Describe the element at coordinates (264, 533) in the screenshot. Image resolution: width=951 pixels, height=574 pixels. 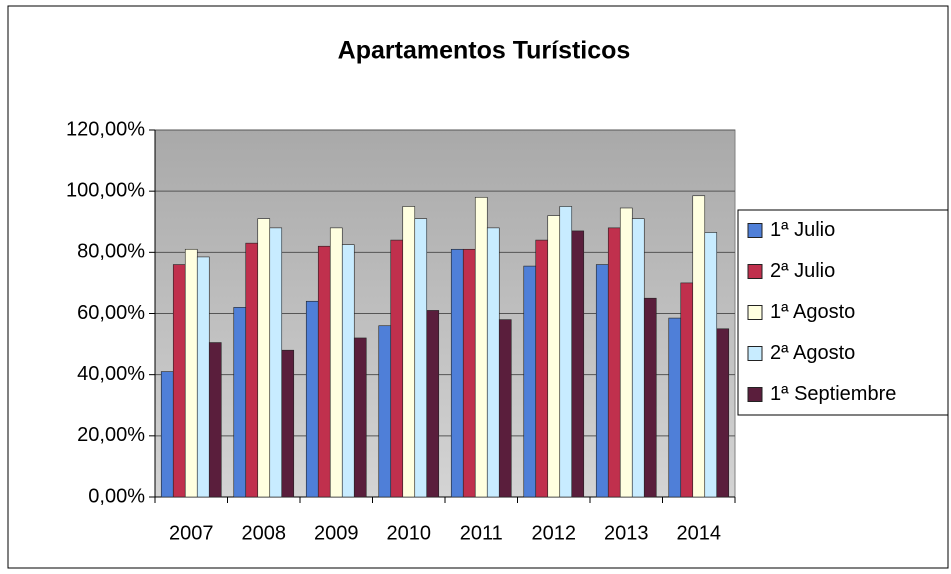
I see `x-tick-label: 2008` at that location.